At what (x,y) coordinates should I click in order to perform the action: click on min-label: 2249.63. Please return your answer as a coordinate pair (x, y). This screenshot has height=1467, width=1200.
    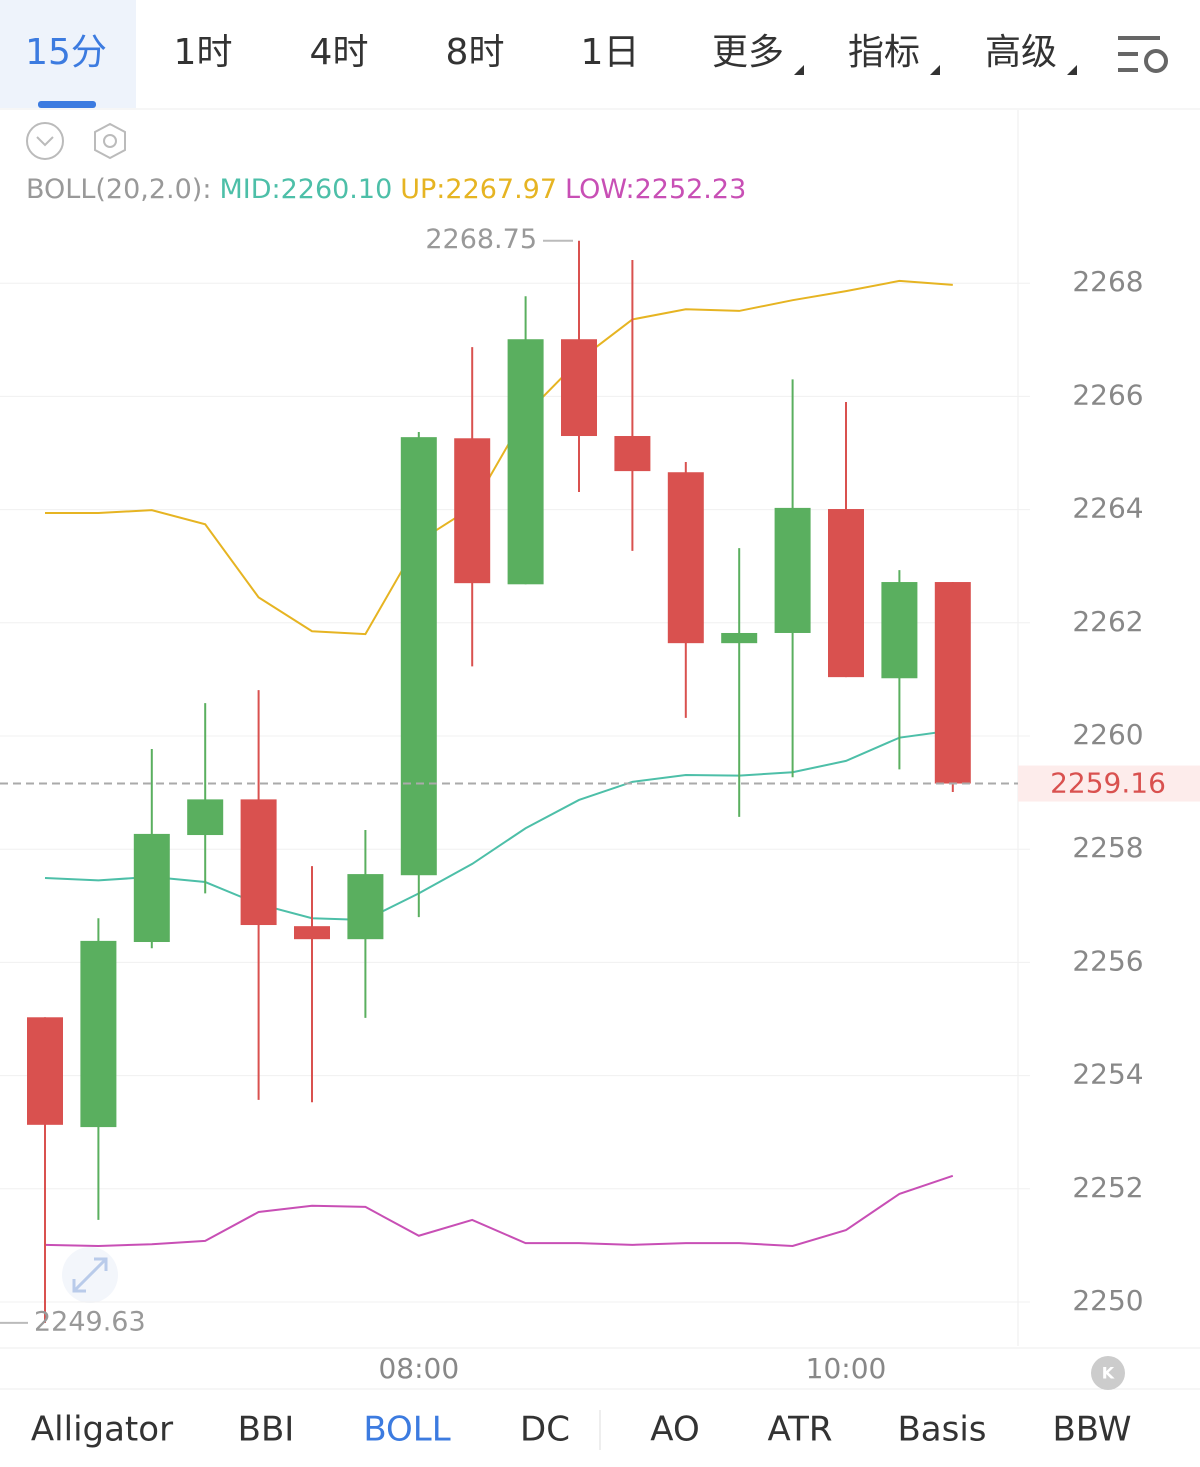
    Looking at the image, I should click on (90, 1321).